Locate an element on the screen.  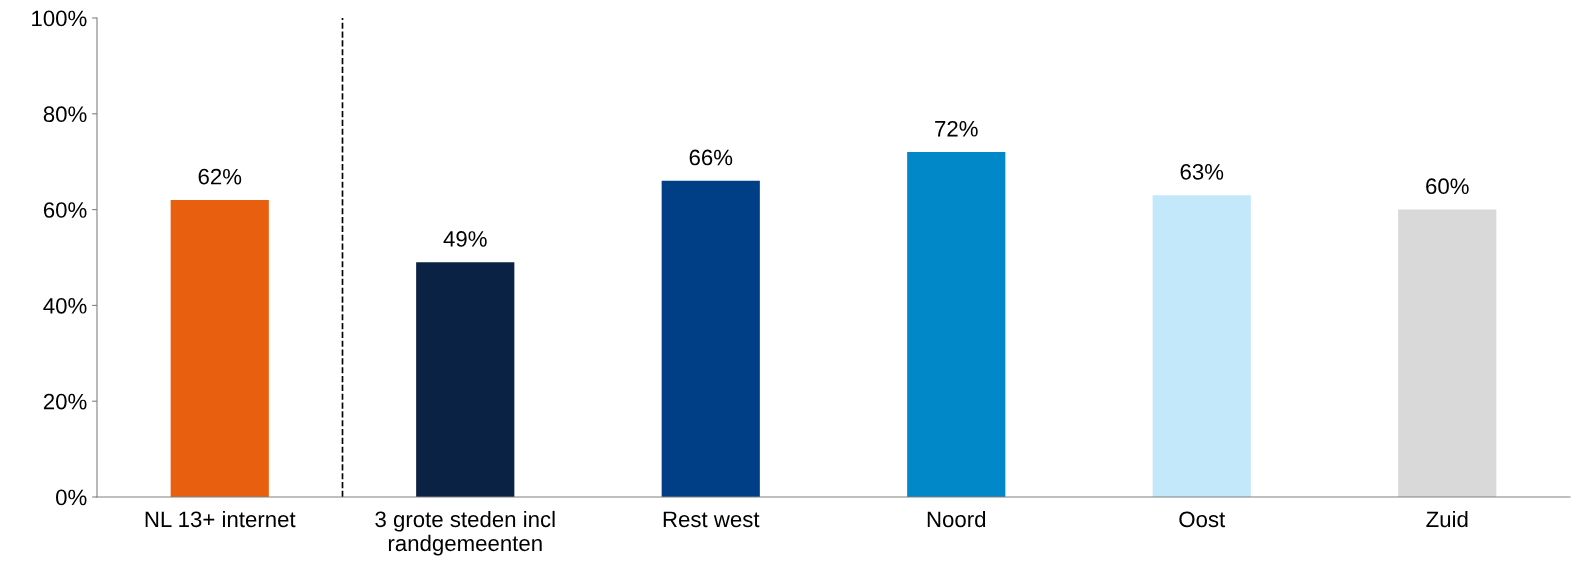
y-tick-label: 0% is located at coordinates (71, 497).